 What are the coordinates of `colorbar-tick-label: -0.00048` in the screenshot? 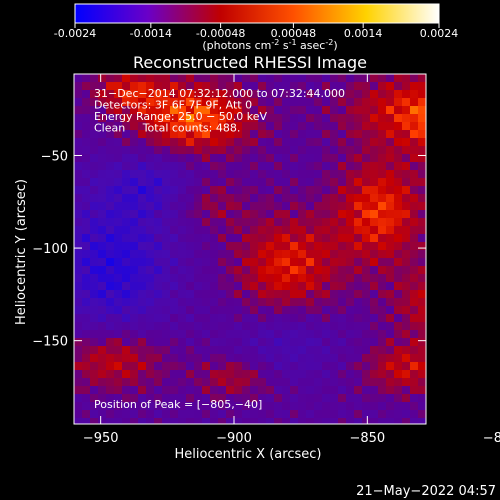 It's located at (220, 33).